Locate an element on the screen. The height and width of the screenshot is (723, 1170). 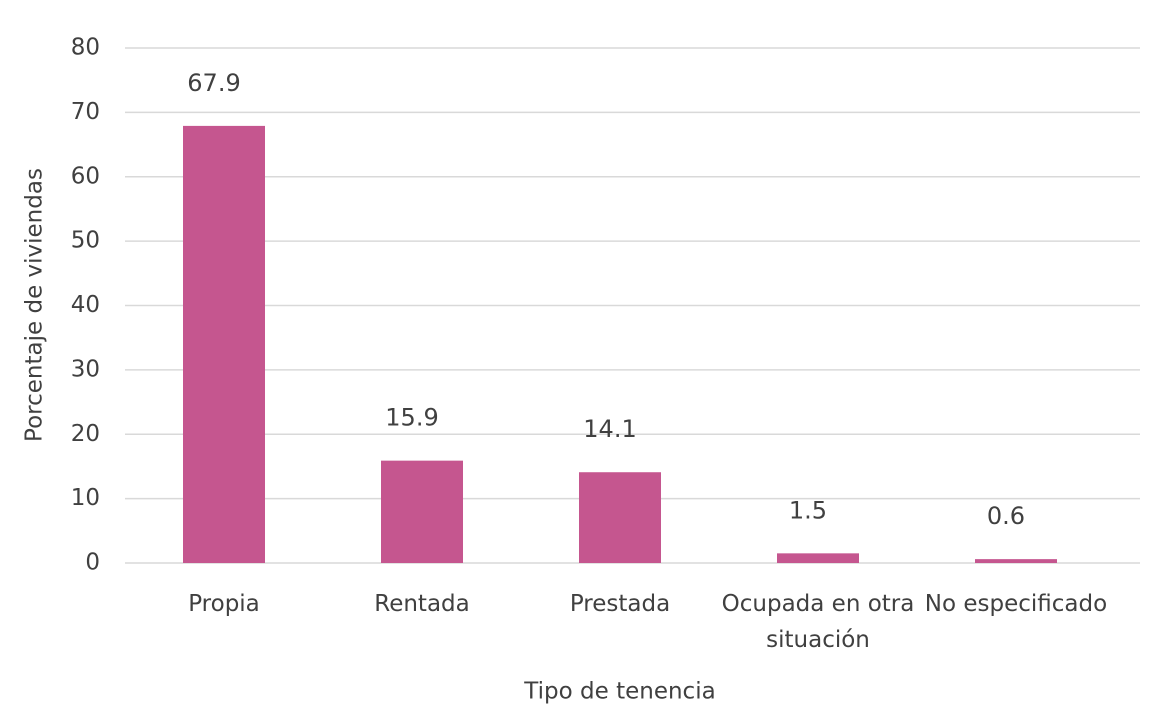
y-tick-label: 0 is located at coordinates (92, 563).